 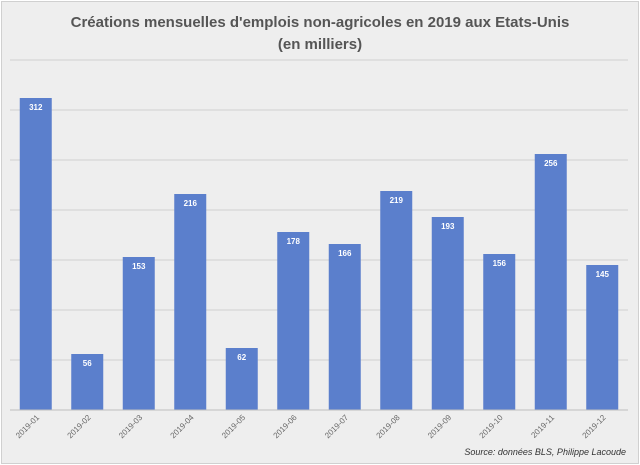 What do you see at coordinates (492, 427) in the screenshot?
I see `x-tick-label-2019-10: 2019-10` at bounding box center [492, 427].